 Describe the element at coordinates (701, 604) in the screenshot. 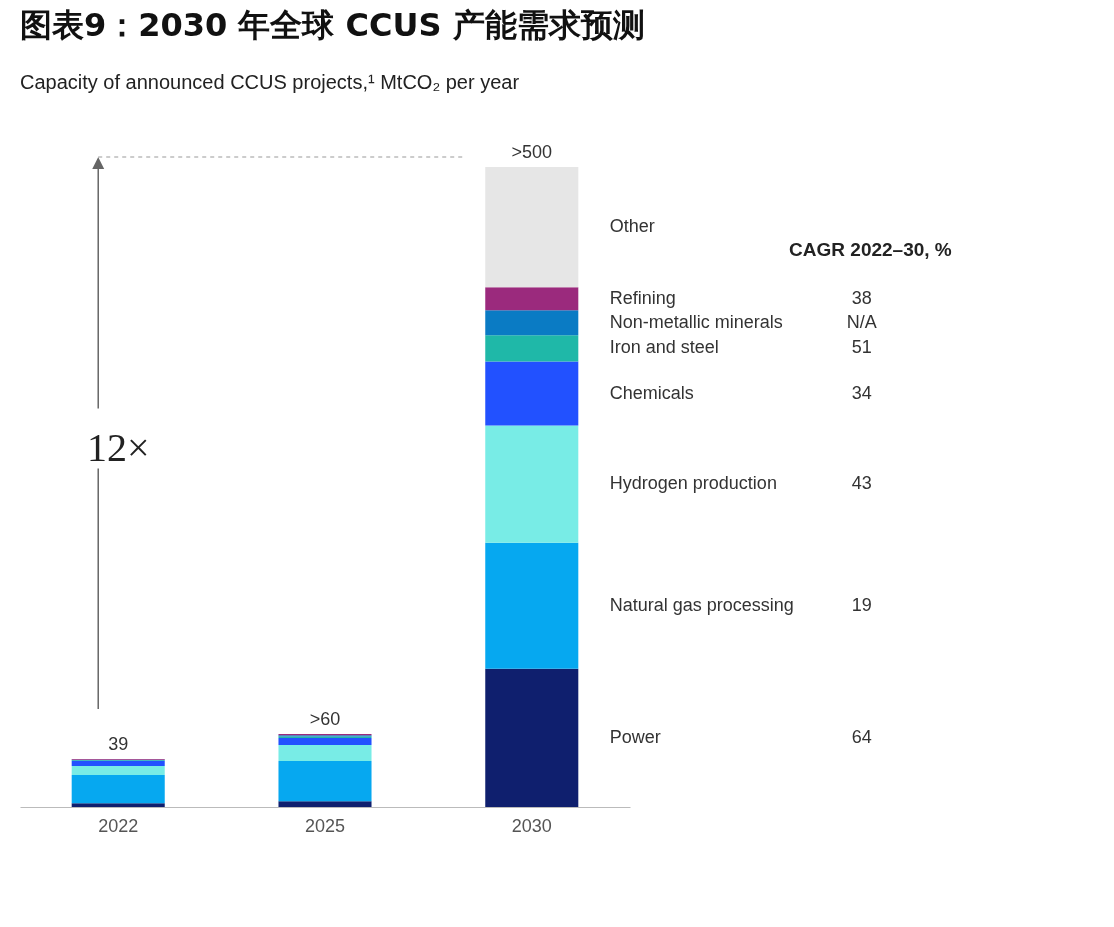

I see `series-label: Natural gas processing` at that location.